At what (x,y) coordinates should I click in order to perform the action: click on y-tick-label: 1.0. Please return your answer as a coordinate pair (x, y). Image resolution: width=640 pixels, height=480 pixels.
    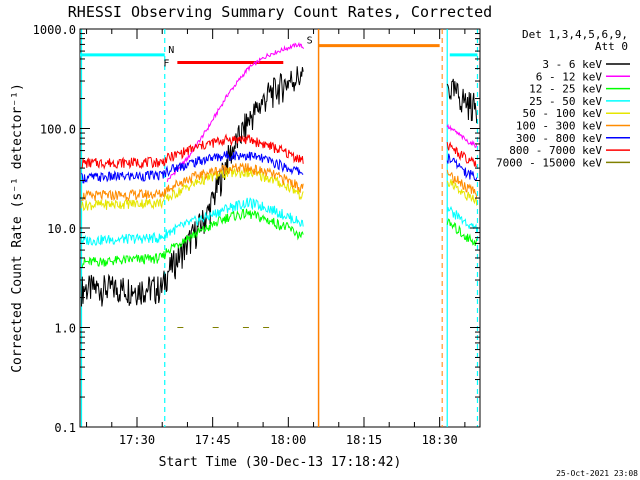
    Looking at the image, I should click on (65, 329).